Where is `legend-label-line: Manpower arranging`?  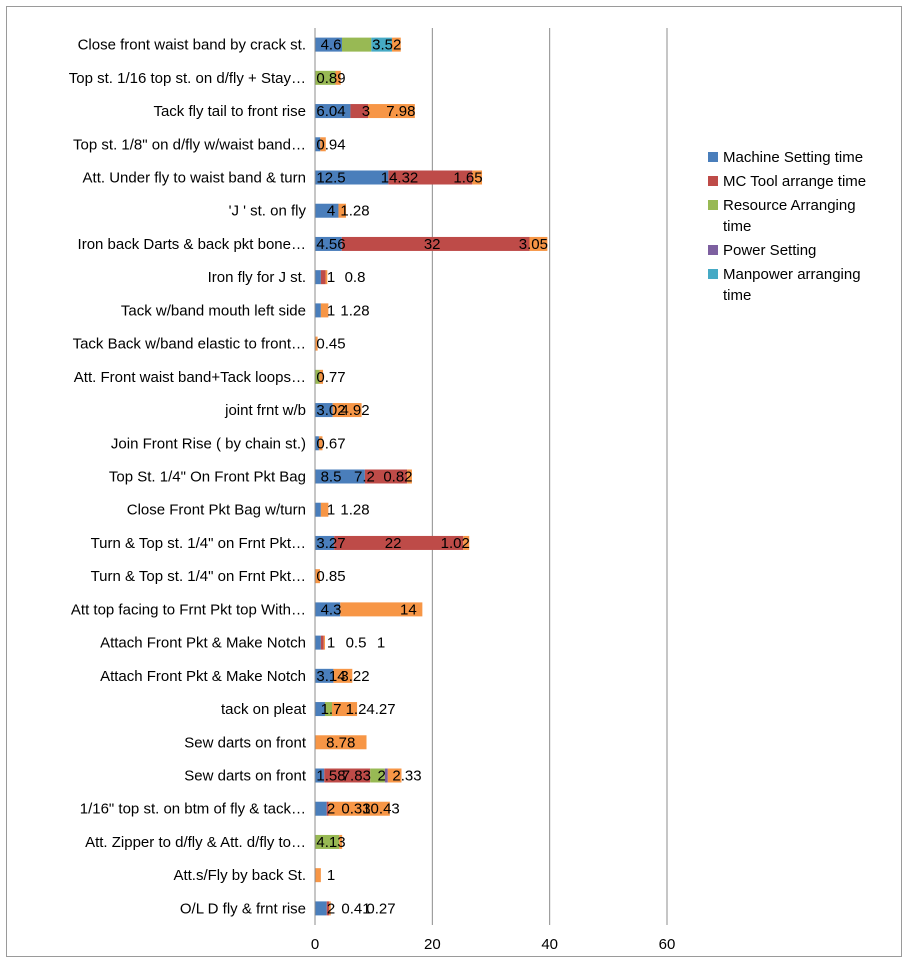 legend-label-line: Manpower arranging is located at coordinates (792, 274).